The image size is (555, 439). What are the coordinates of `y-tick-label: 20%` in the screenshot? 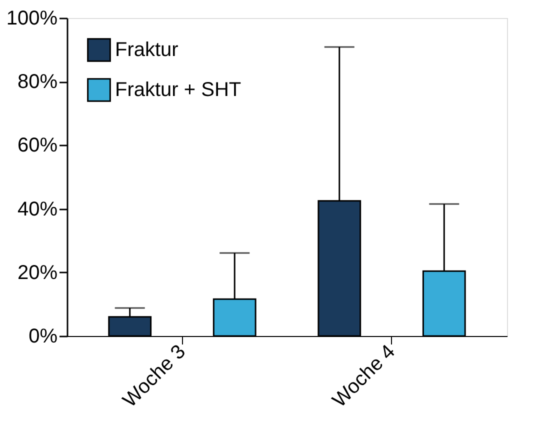 It's located at (37, 273).